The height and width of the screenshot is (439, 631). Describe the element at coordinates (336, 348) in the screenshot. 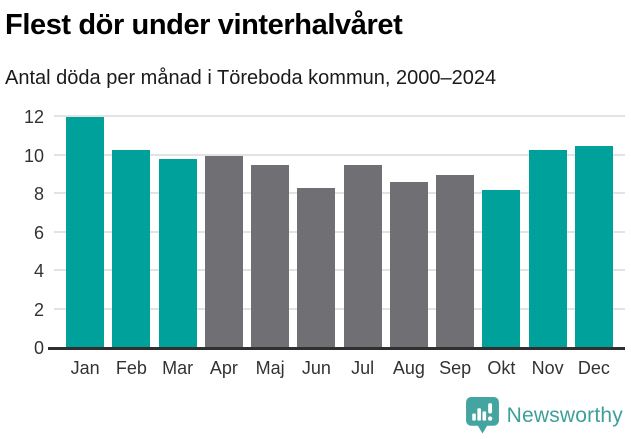

I see `x-axis-line` at that location.